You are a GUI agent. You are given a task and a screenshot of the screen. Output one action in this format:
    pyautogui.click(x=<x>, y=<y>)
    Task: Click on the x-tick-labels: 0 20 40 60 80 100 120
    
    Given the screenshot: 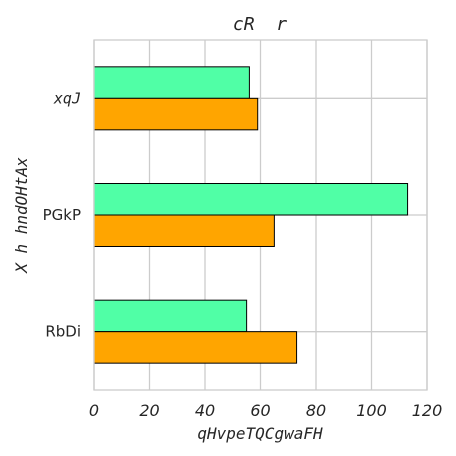 What is the action you would take?
    pyautogui.click(x=265, y=410)
    